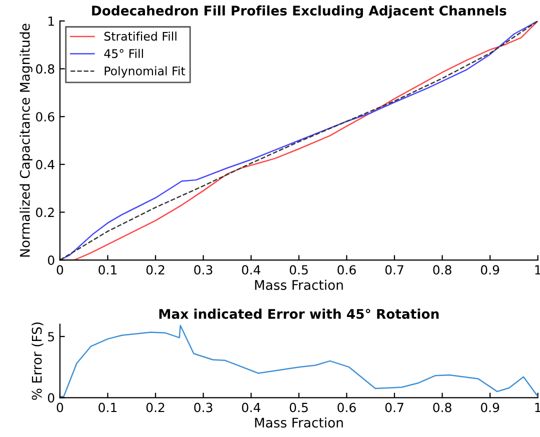 Image resolution: width=540 pixels, height=437 pixels. Describe the element at coordinates (45, 213) in the screenshot. I see `y-tick-label: 0.2` at that location.